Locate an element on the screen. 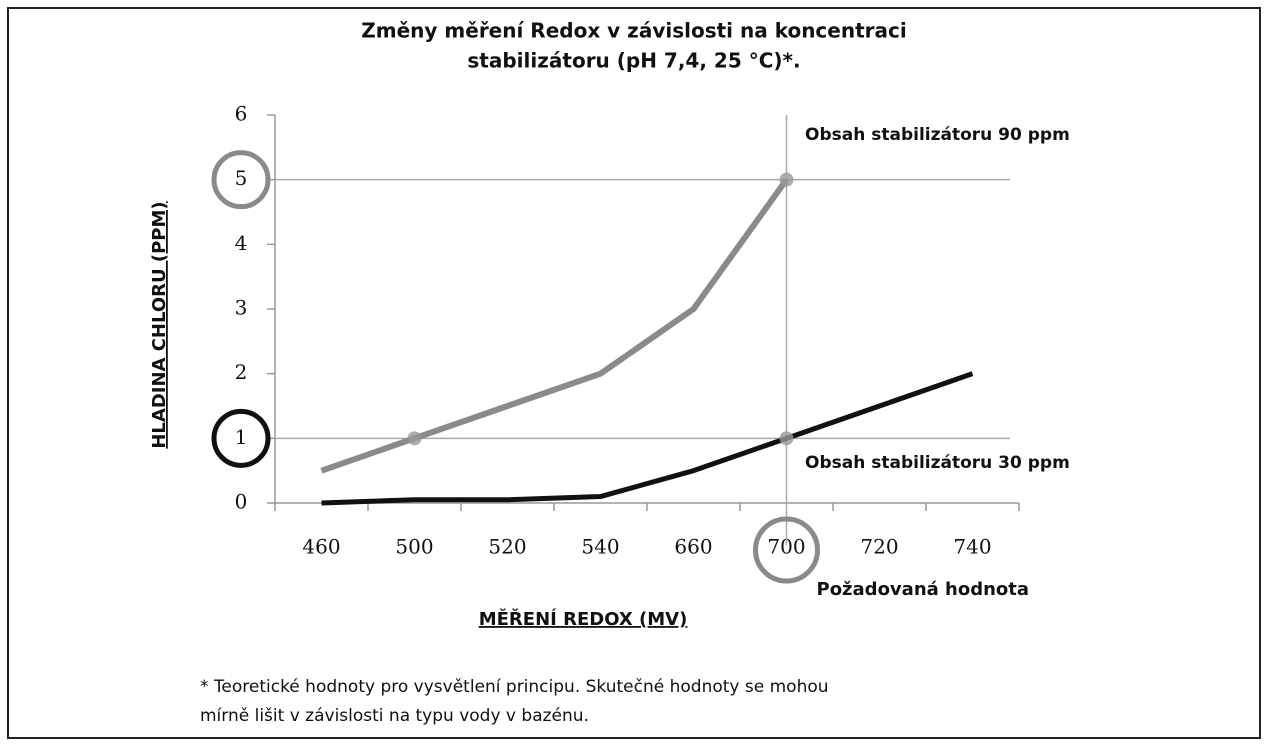 The height and width of the screenshot is (746, 1268). y-tick-label: 1 is located at coordinates (241, 437).